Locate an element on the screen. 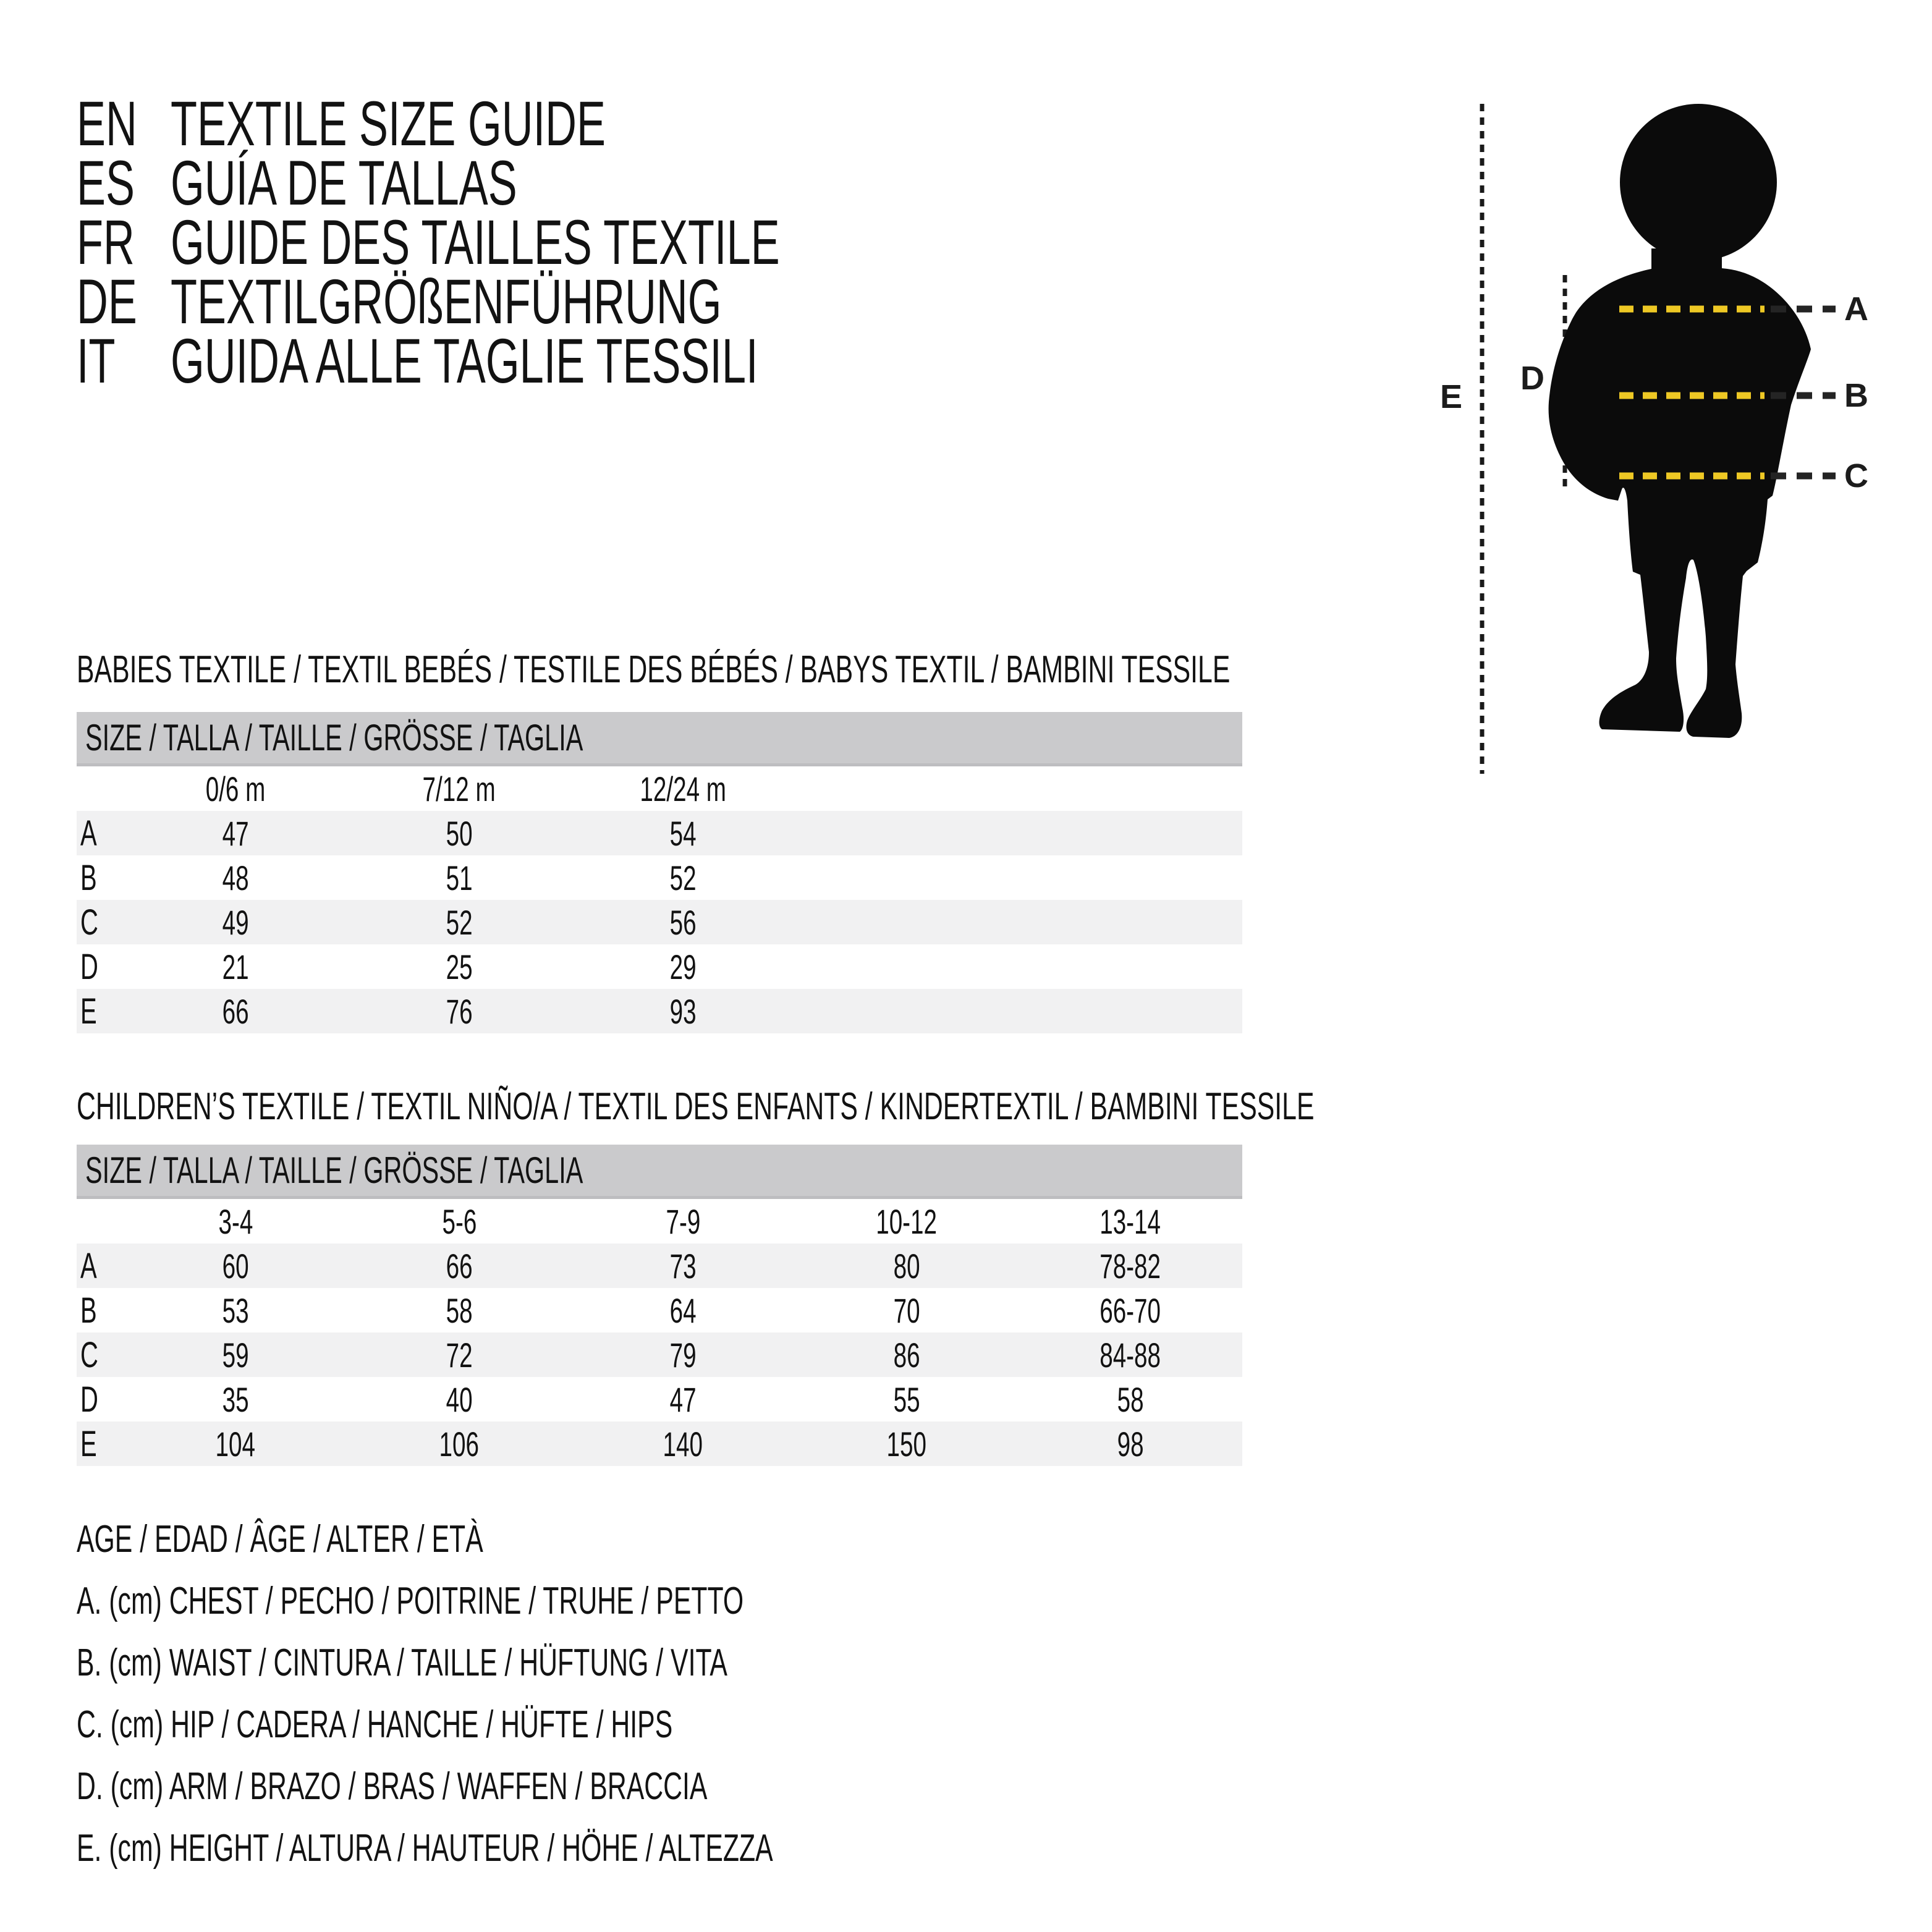  child-silhouette-diagram: E D A B C is located at coordinates (1654, 439).